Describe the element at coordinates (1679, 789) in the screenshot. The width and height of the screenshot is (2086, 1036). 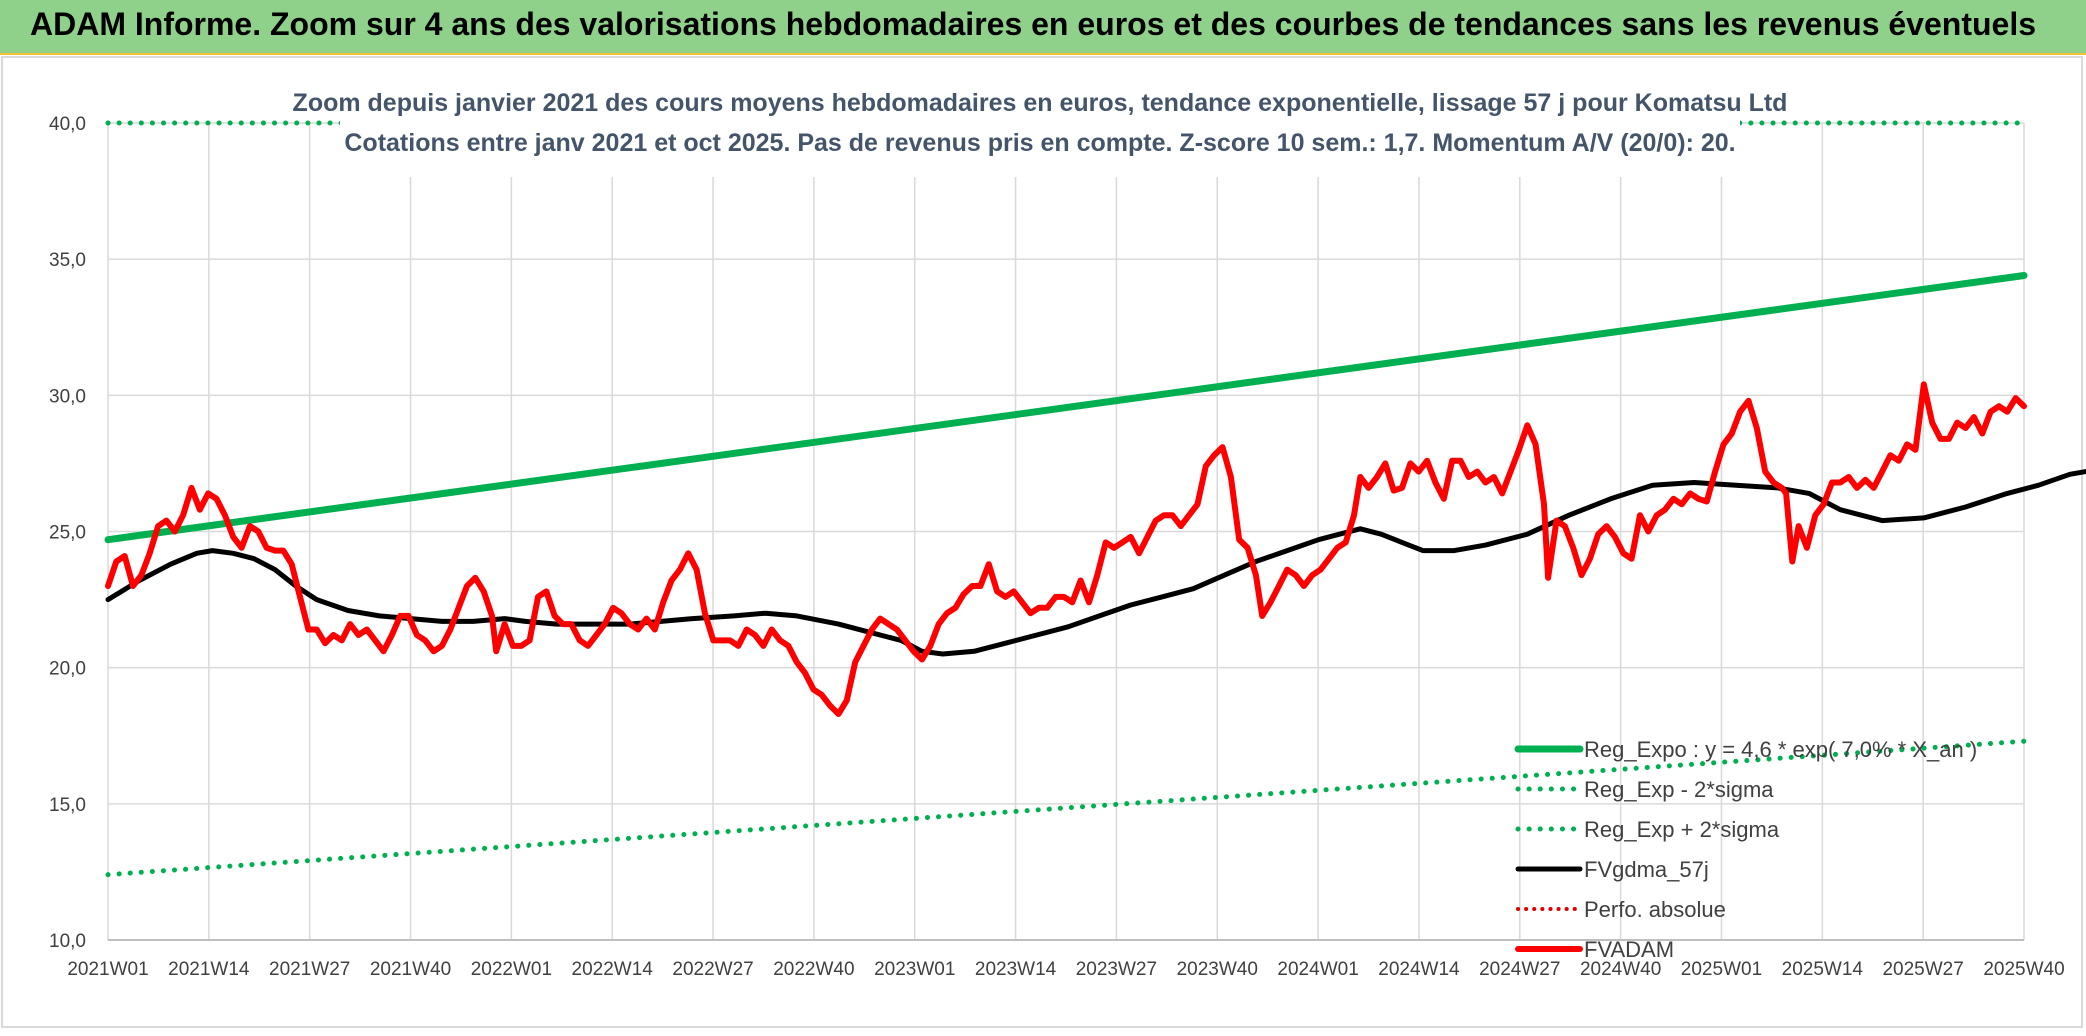
I see `legend-label-lower: Reg_Exp - 2*sigma` at that location.